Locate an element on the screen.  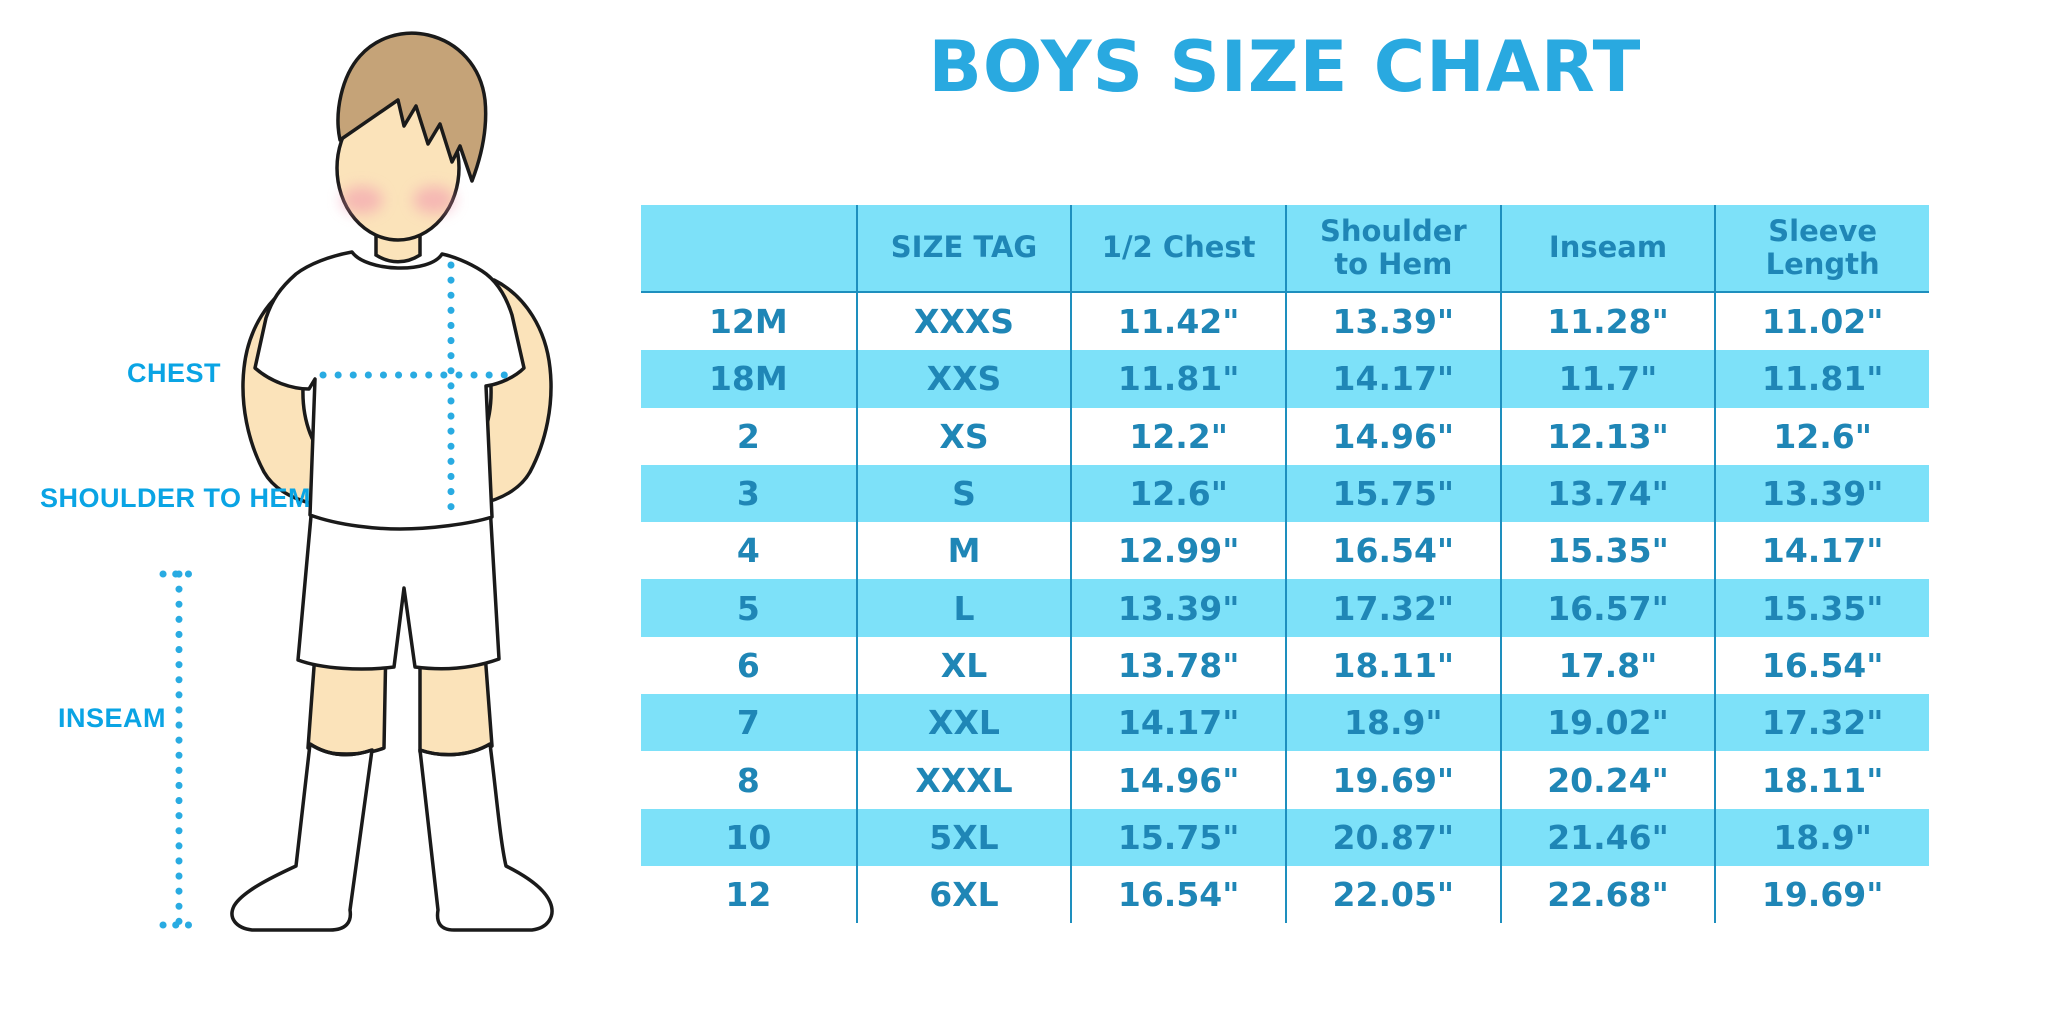
value-cell: 17.8" is located at coordinates (1607, 665).